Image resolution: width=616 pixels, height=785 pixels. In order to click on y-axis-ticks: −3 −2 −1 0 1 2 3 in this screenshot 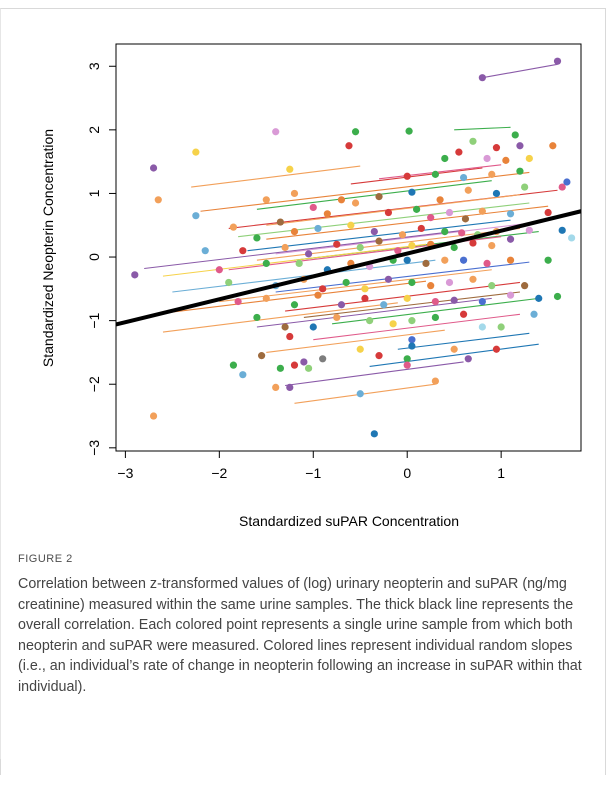, I will do `click(101, 259)`.